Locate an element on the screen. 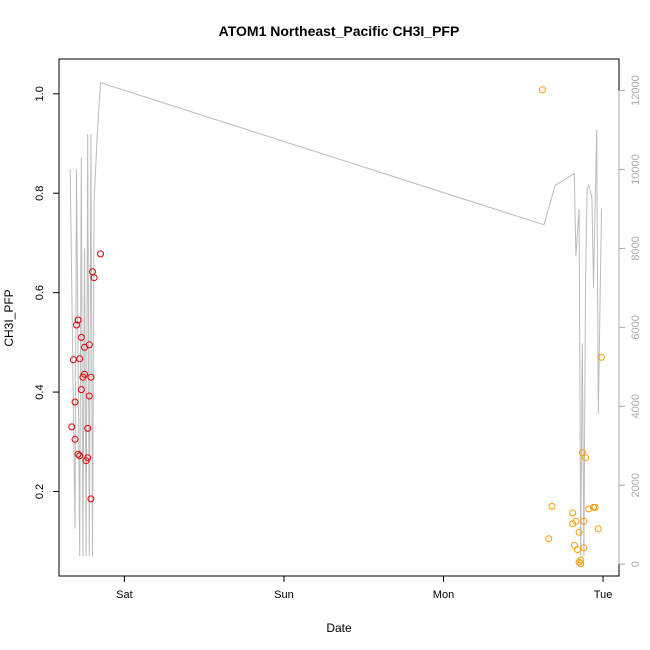 This screenshot has height=650, width=650. y-tick-label: 0.8 is located at coordinates (40, 193).